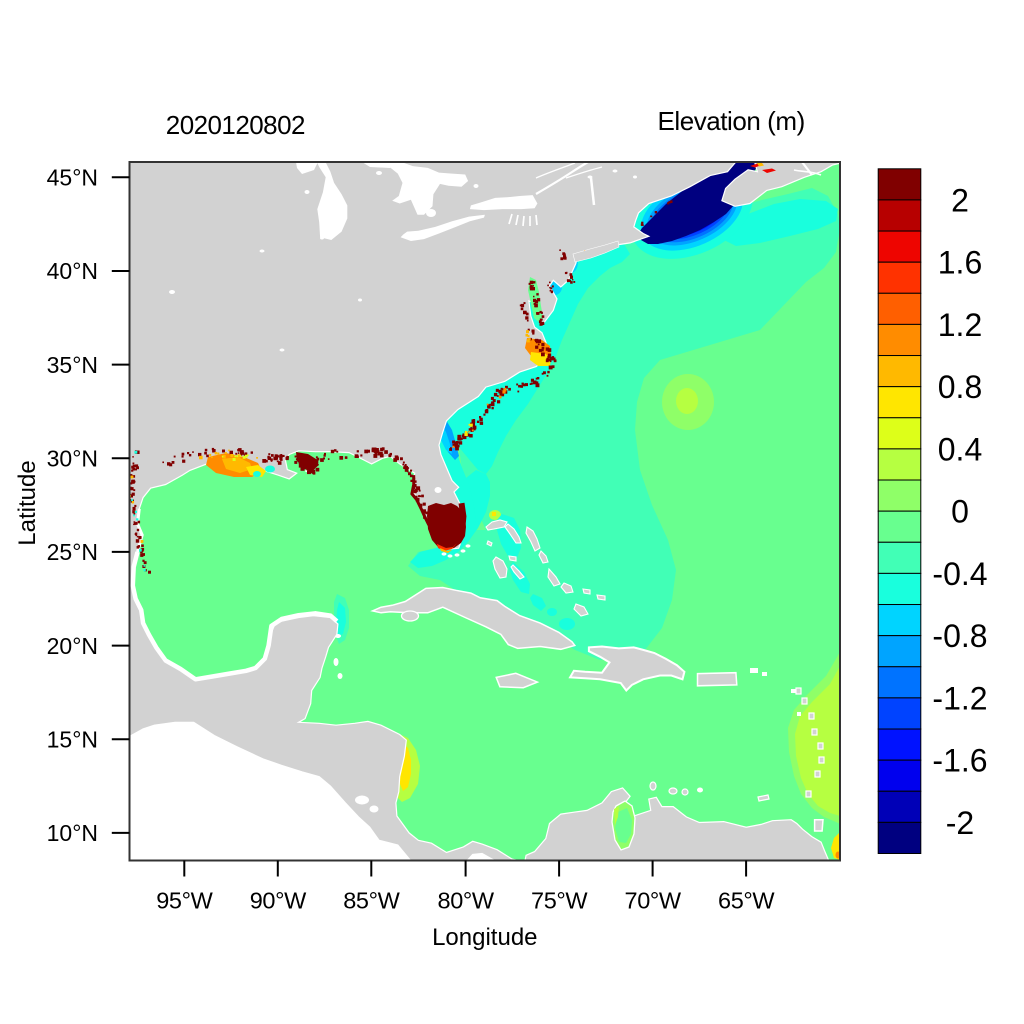 The height and width of the screenshot is (1024, 1024). Describe the element at coordinates (960, 823) in the screenshot. I see `svg-text: -2` at that location.